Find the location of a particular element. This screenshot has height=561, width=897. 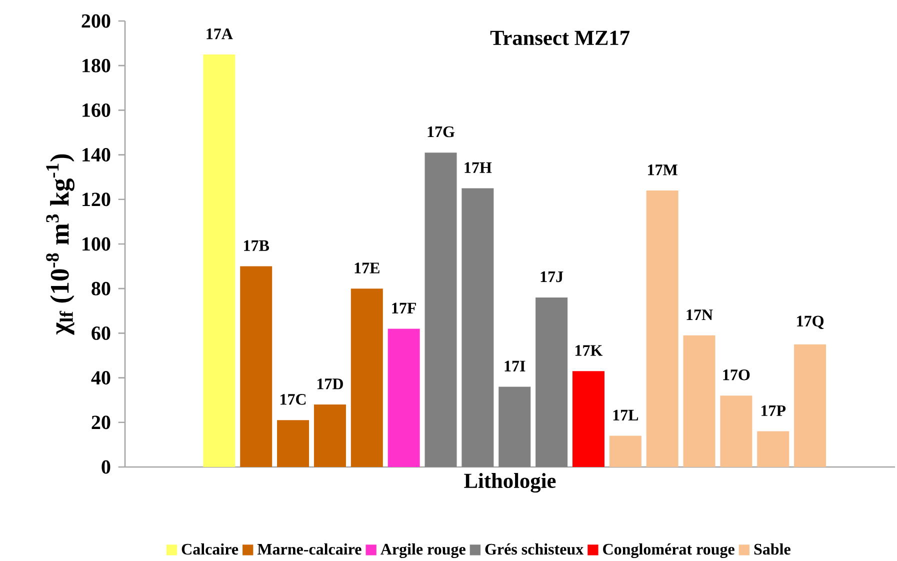

chart-title: Transect MZ17 is located at coordinates (560, 38).